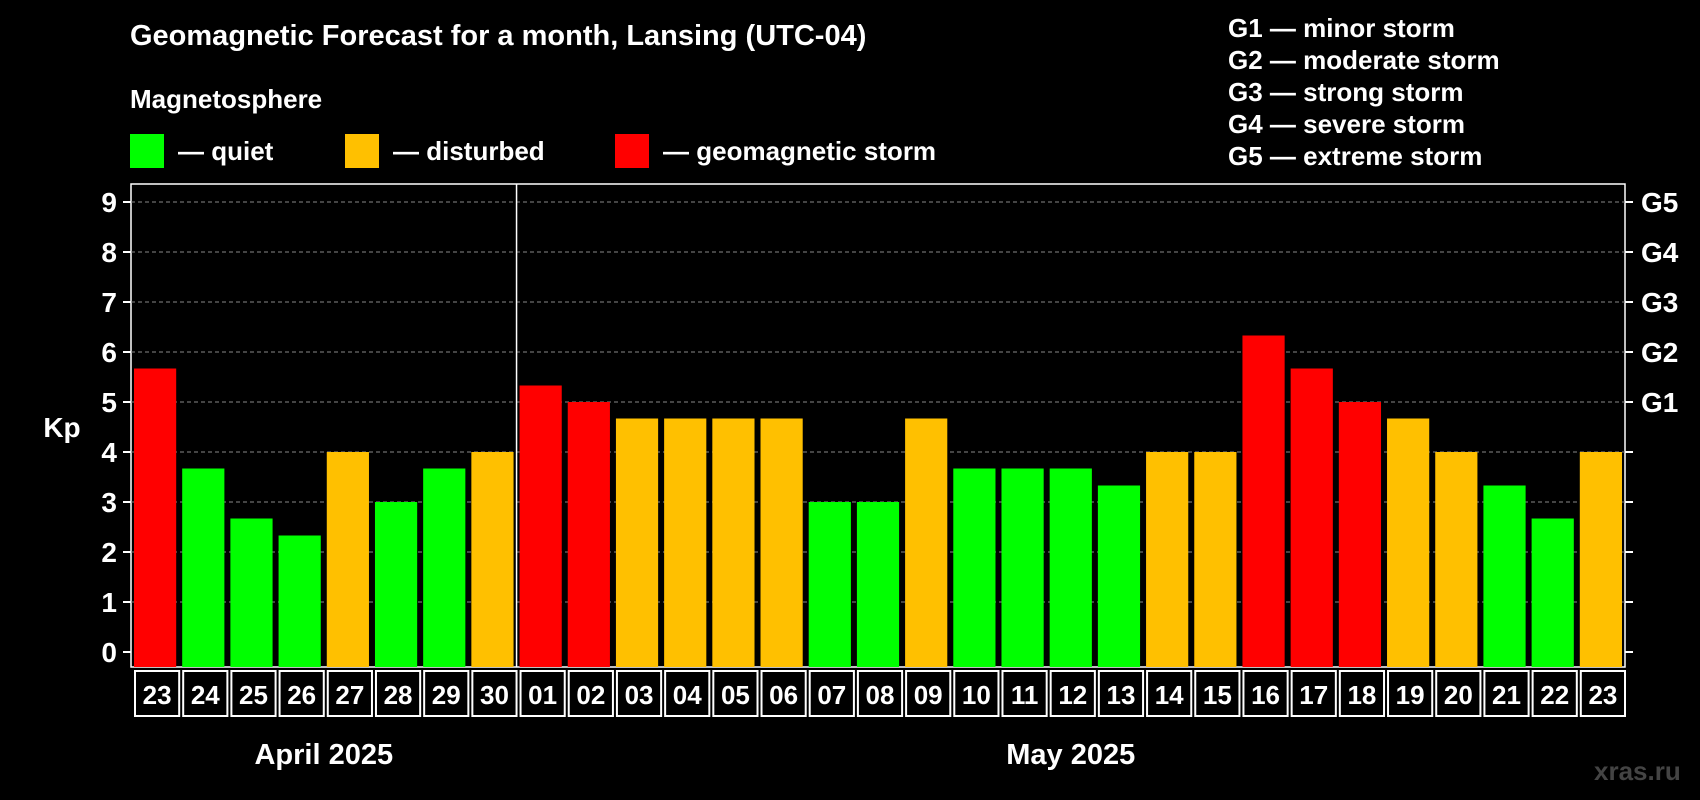 The height and width of the screenshot is (800, 1700). I want to click on day-label: 04, so click(687, 695).